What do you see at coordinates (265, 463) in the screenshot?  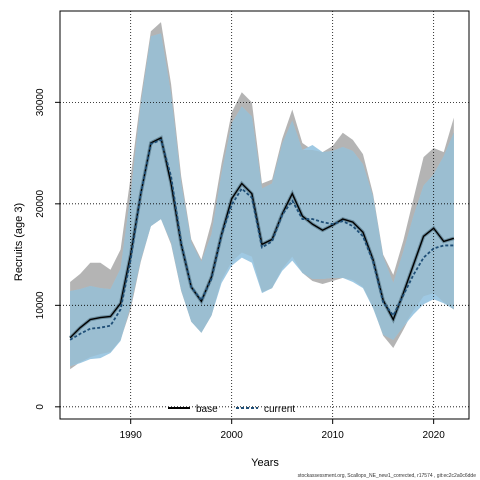 I see `x-axis-title: Years` at bounding box center [265, 463].